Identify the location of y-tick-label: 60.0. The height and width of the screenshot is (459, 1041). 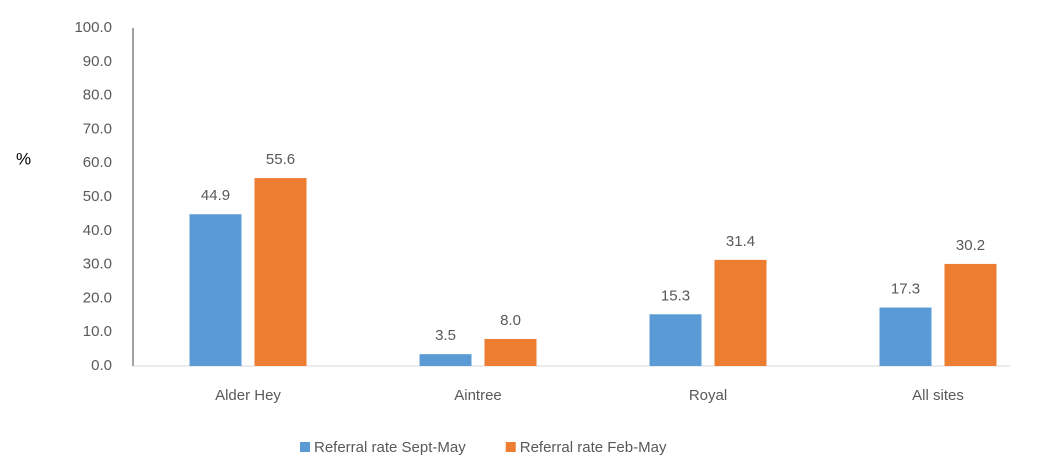
(97, 162).